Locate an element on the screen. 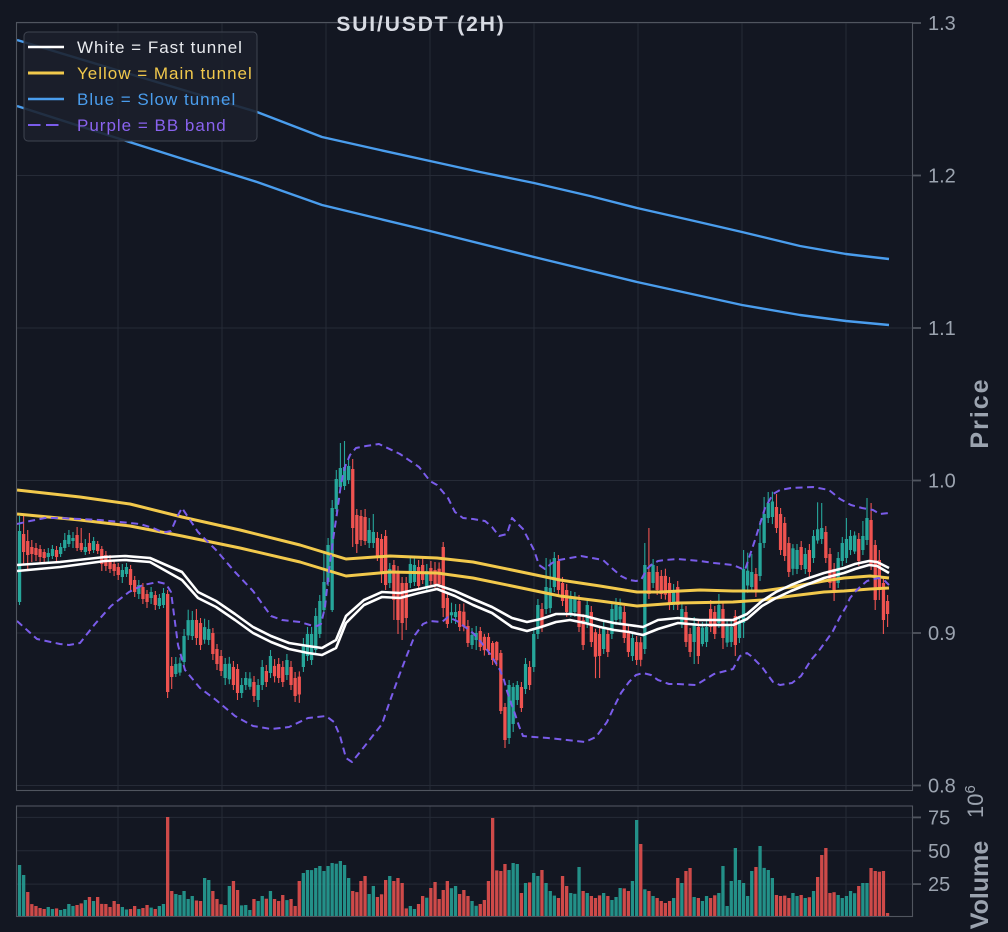 The image size is (1008, 932). svg-text: Volume is located at coordinates (980, 885).